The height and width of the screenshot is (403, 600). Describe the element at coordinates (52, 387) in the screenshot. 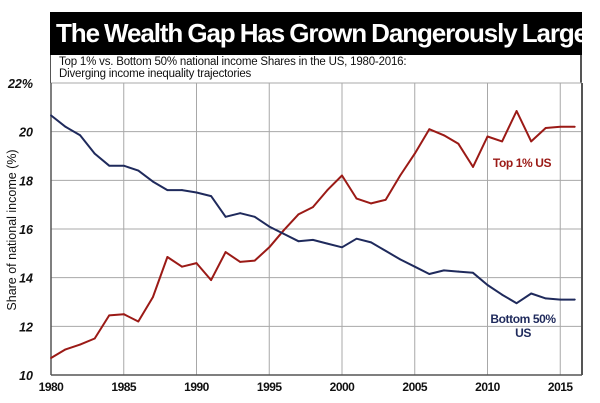

I see `x-tick-label: 1980` at that location.